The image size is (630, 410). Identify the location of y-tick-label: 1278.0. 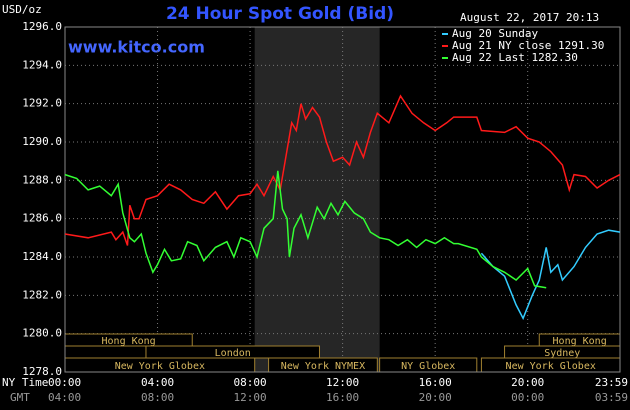
(42, 371).